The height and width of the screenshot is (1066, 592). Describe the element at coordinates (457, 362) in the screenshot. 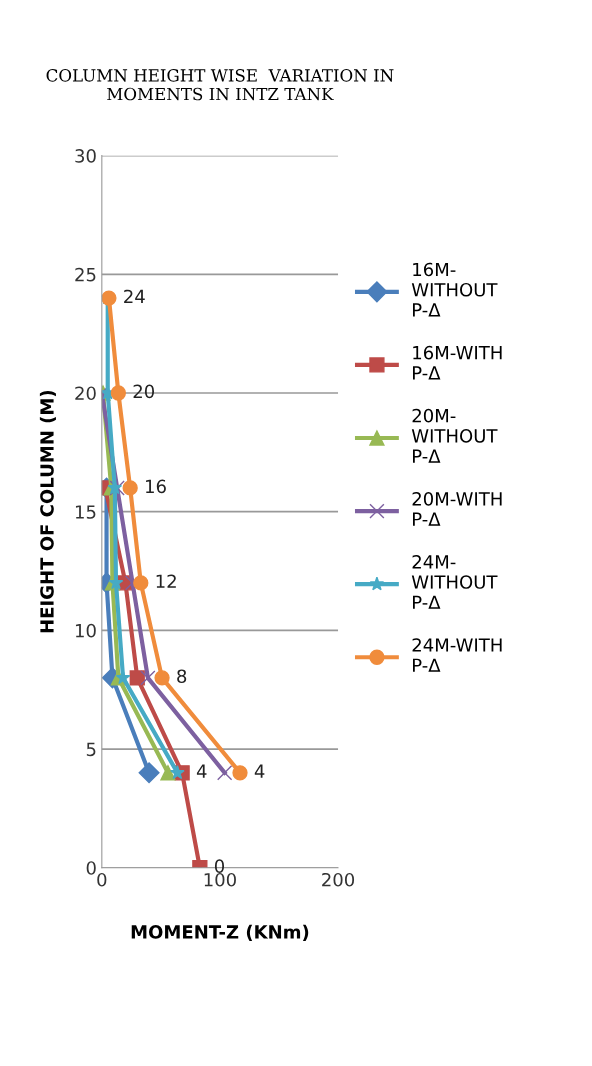

I see `legend-label: 16M-WITH P-Δ` at that location.